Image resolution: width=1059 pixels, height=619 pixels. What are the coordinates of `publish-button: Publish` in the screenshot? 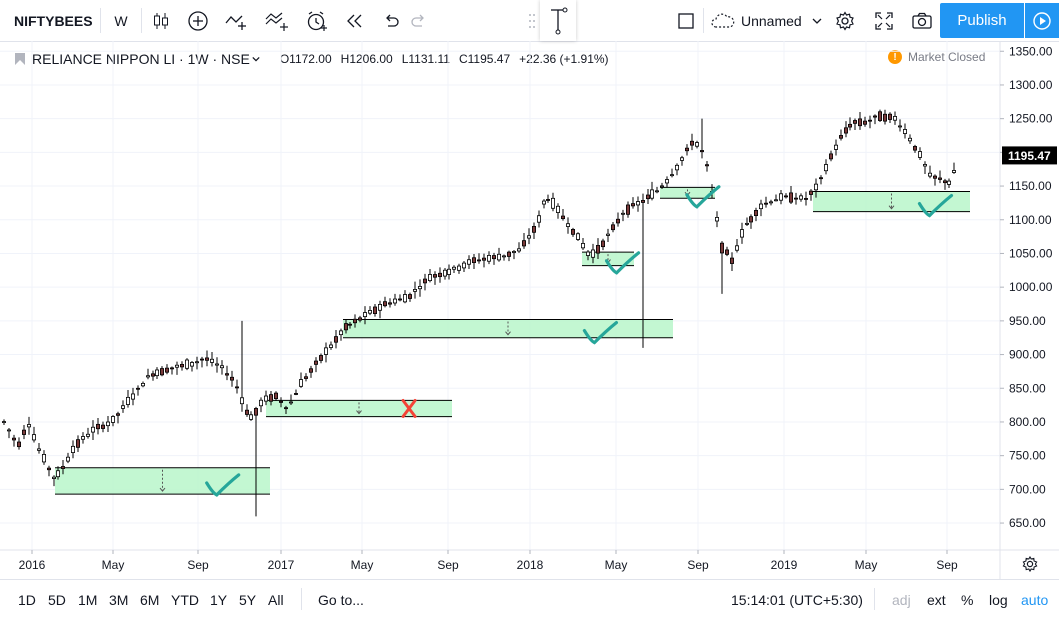 It's located at (982, 20).